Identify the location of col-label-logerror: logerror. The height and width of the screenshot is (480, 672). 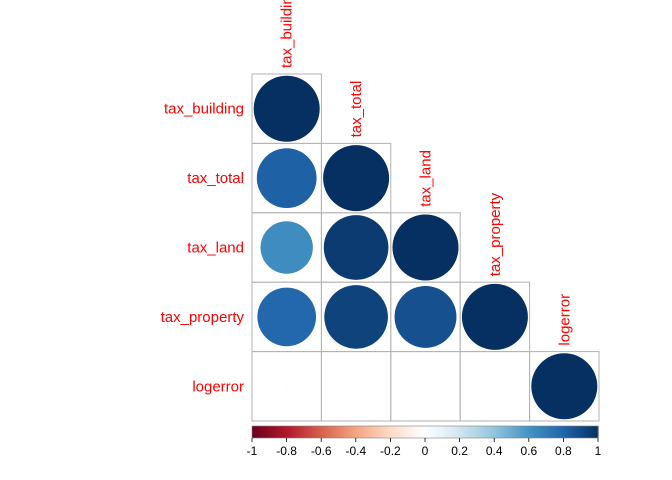
(564, 320).